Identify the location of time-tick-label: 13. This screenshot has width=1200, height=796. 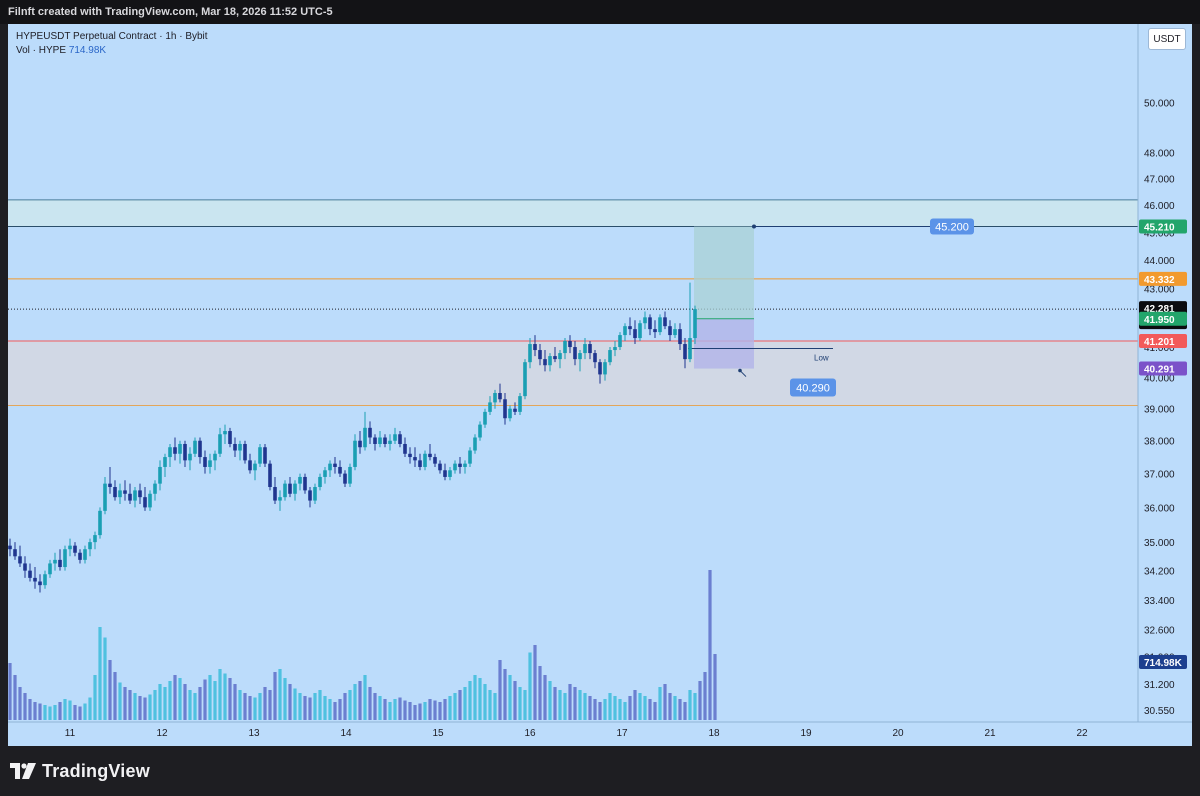
(254, 733).